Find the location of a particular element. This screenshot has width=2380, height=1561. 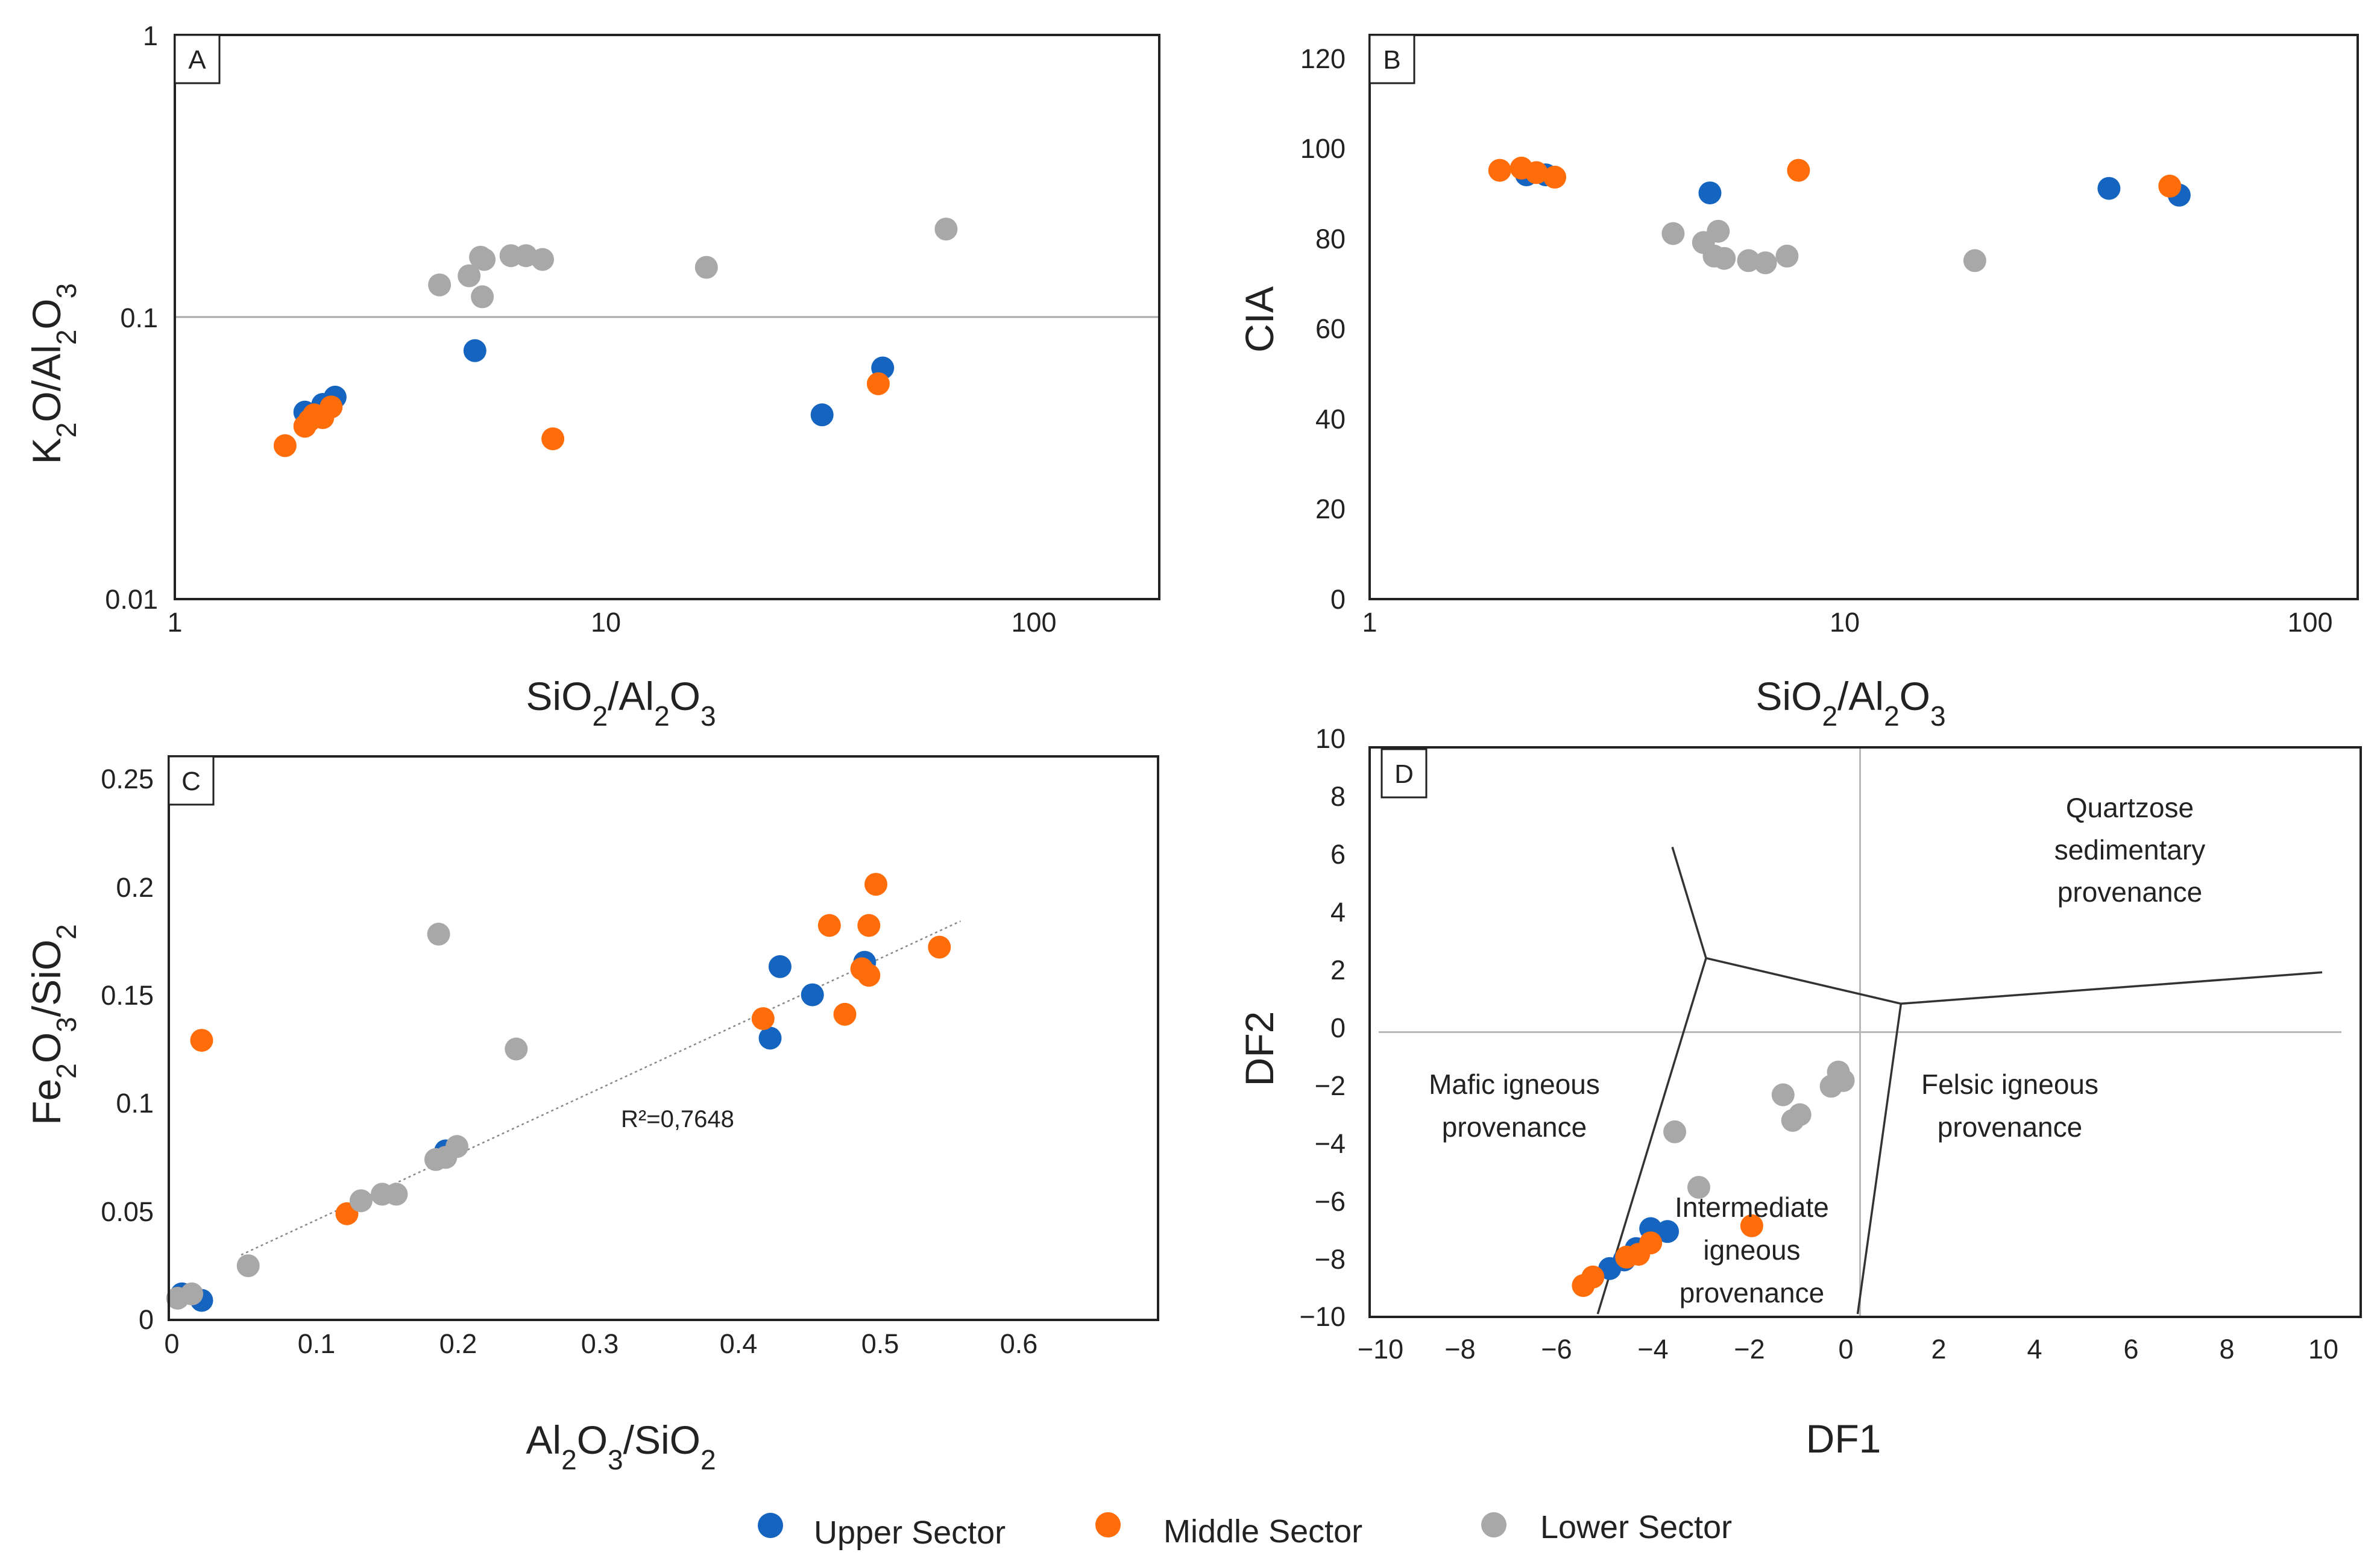

panel-b-x-tick: 10 is located at coordinates (1845, 622).